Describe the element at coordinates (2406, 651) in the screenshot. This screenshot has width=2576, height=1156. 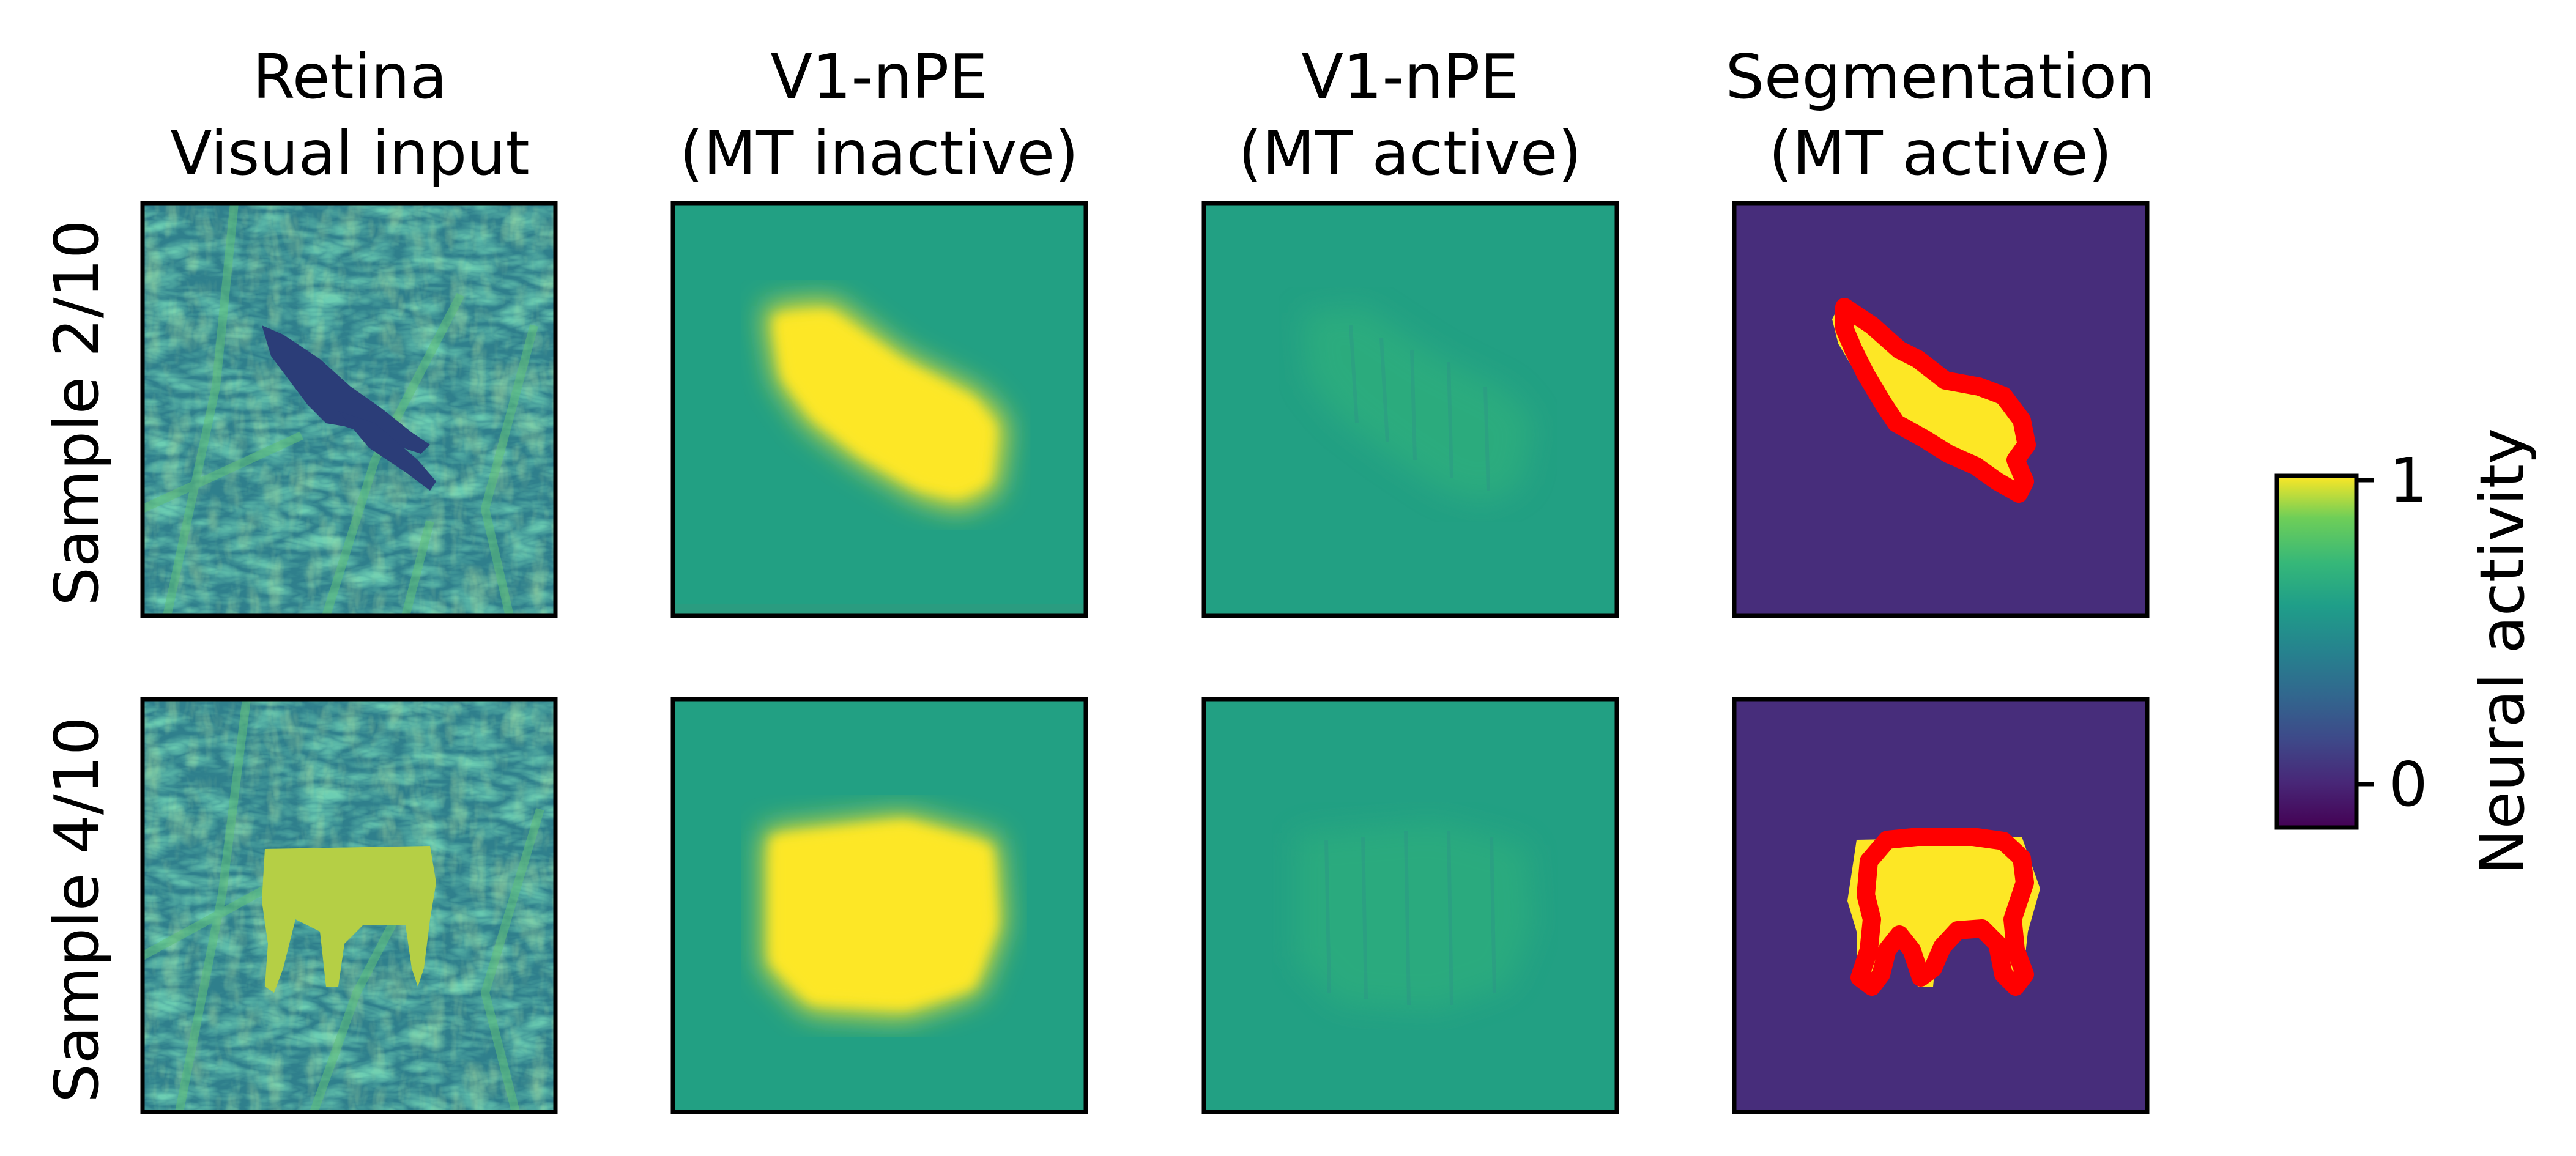
I see `colorbar: 1 0 Neural activity` at that location.